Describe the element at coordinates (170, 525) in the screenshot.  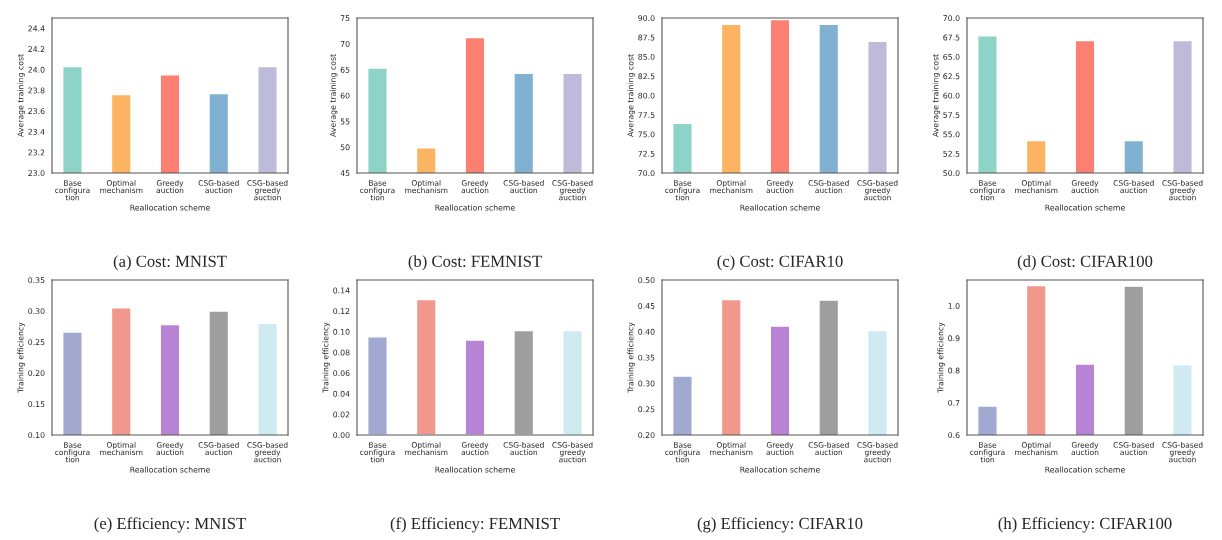
I see `text: (e) Efficiency: MNIST` at that location.